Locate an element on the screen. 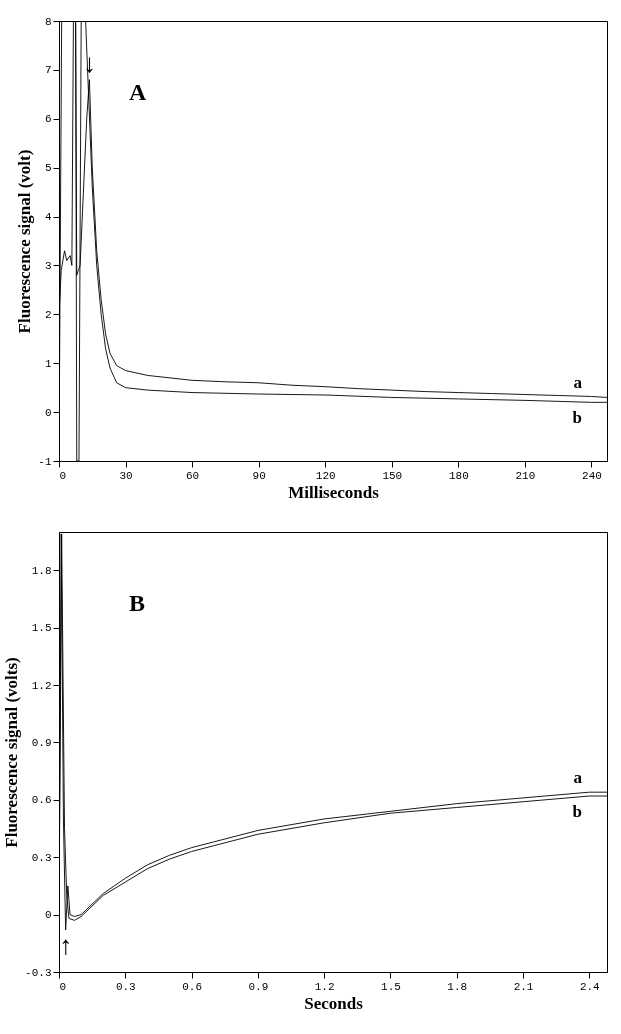 This screenshot has height=1034, width=621. x-axis-title: Seconds is located at coordinates (334, 1003).